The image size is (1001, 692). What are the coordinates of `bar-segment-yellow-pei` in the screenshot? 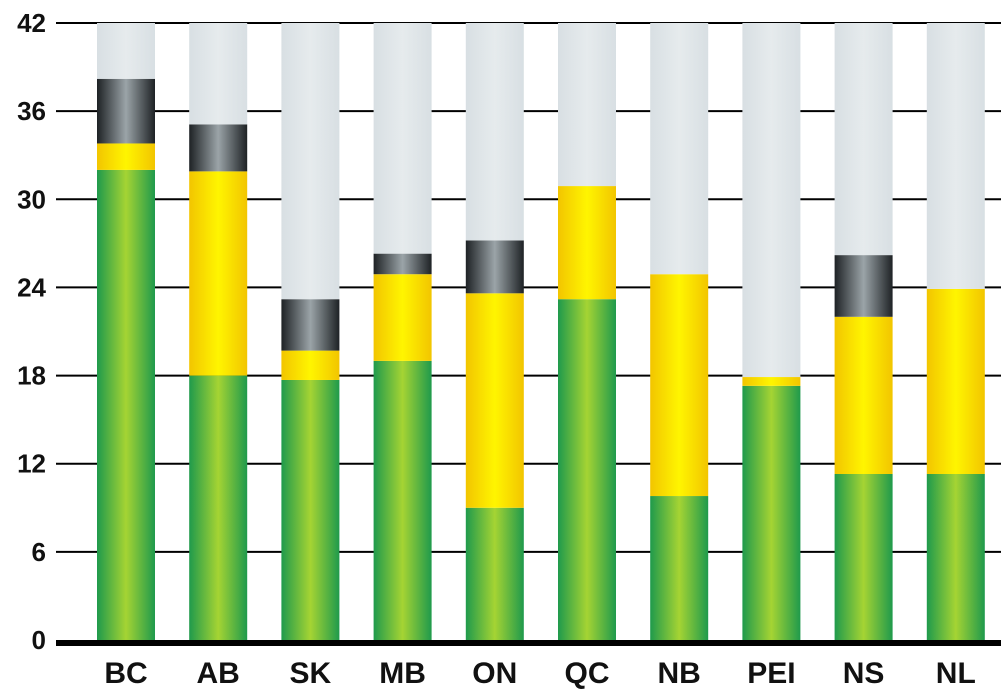 It's located at (771, 381).